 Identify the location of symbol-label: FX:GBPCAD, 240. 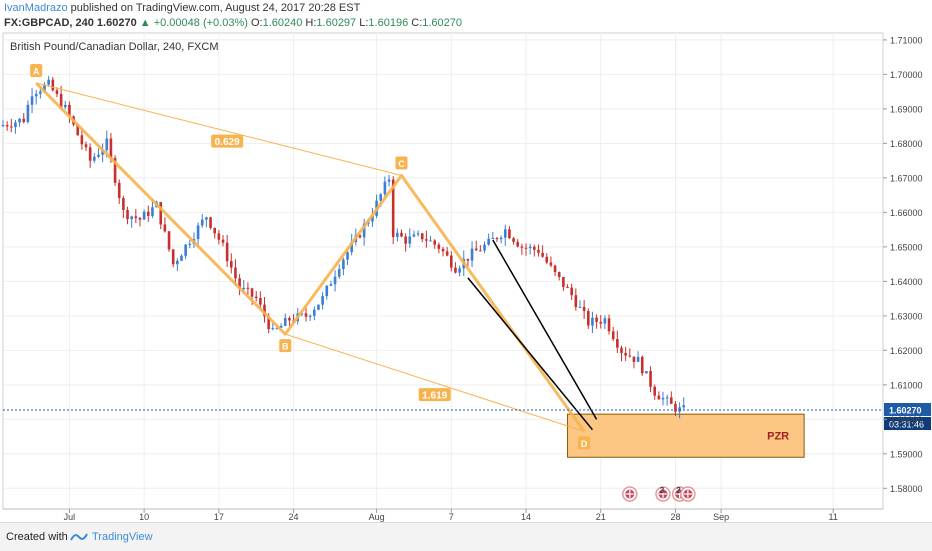
(49, 23).